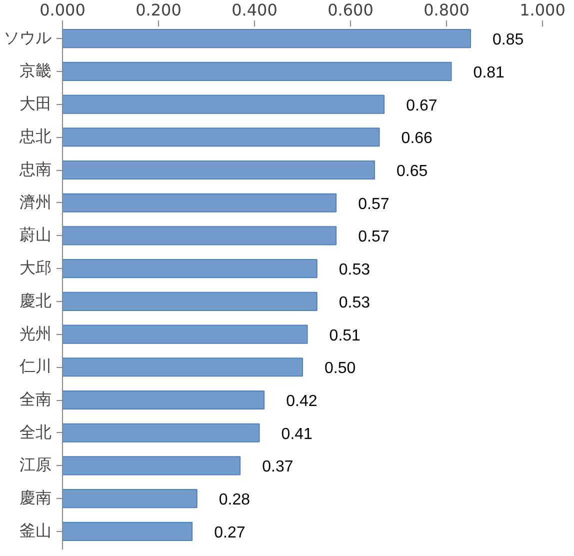 This screenshot has width=574, height=556. Describe the element at coordinates (543, 10) in the screenshot. I see `x-tick-label: 1.000` at that location.